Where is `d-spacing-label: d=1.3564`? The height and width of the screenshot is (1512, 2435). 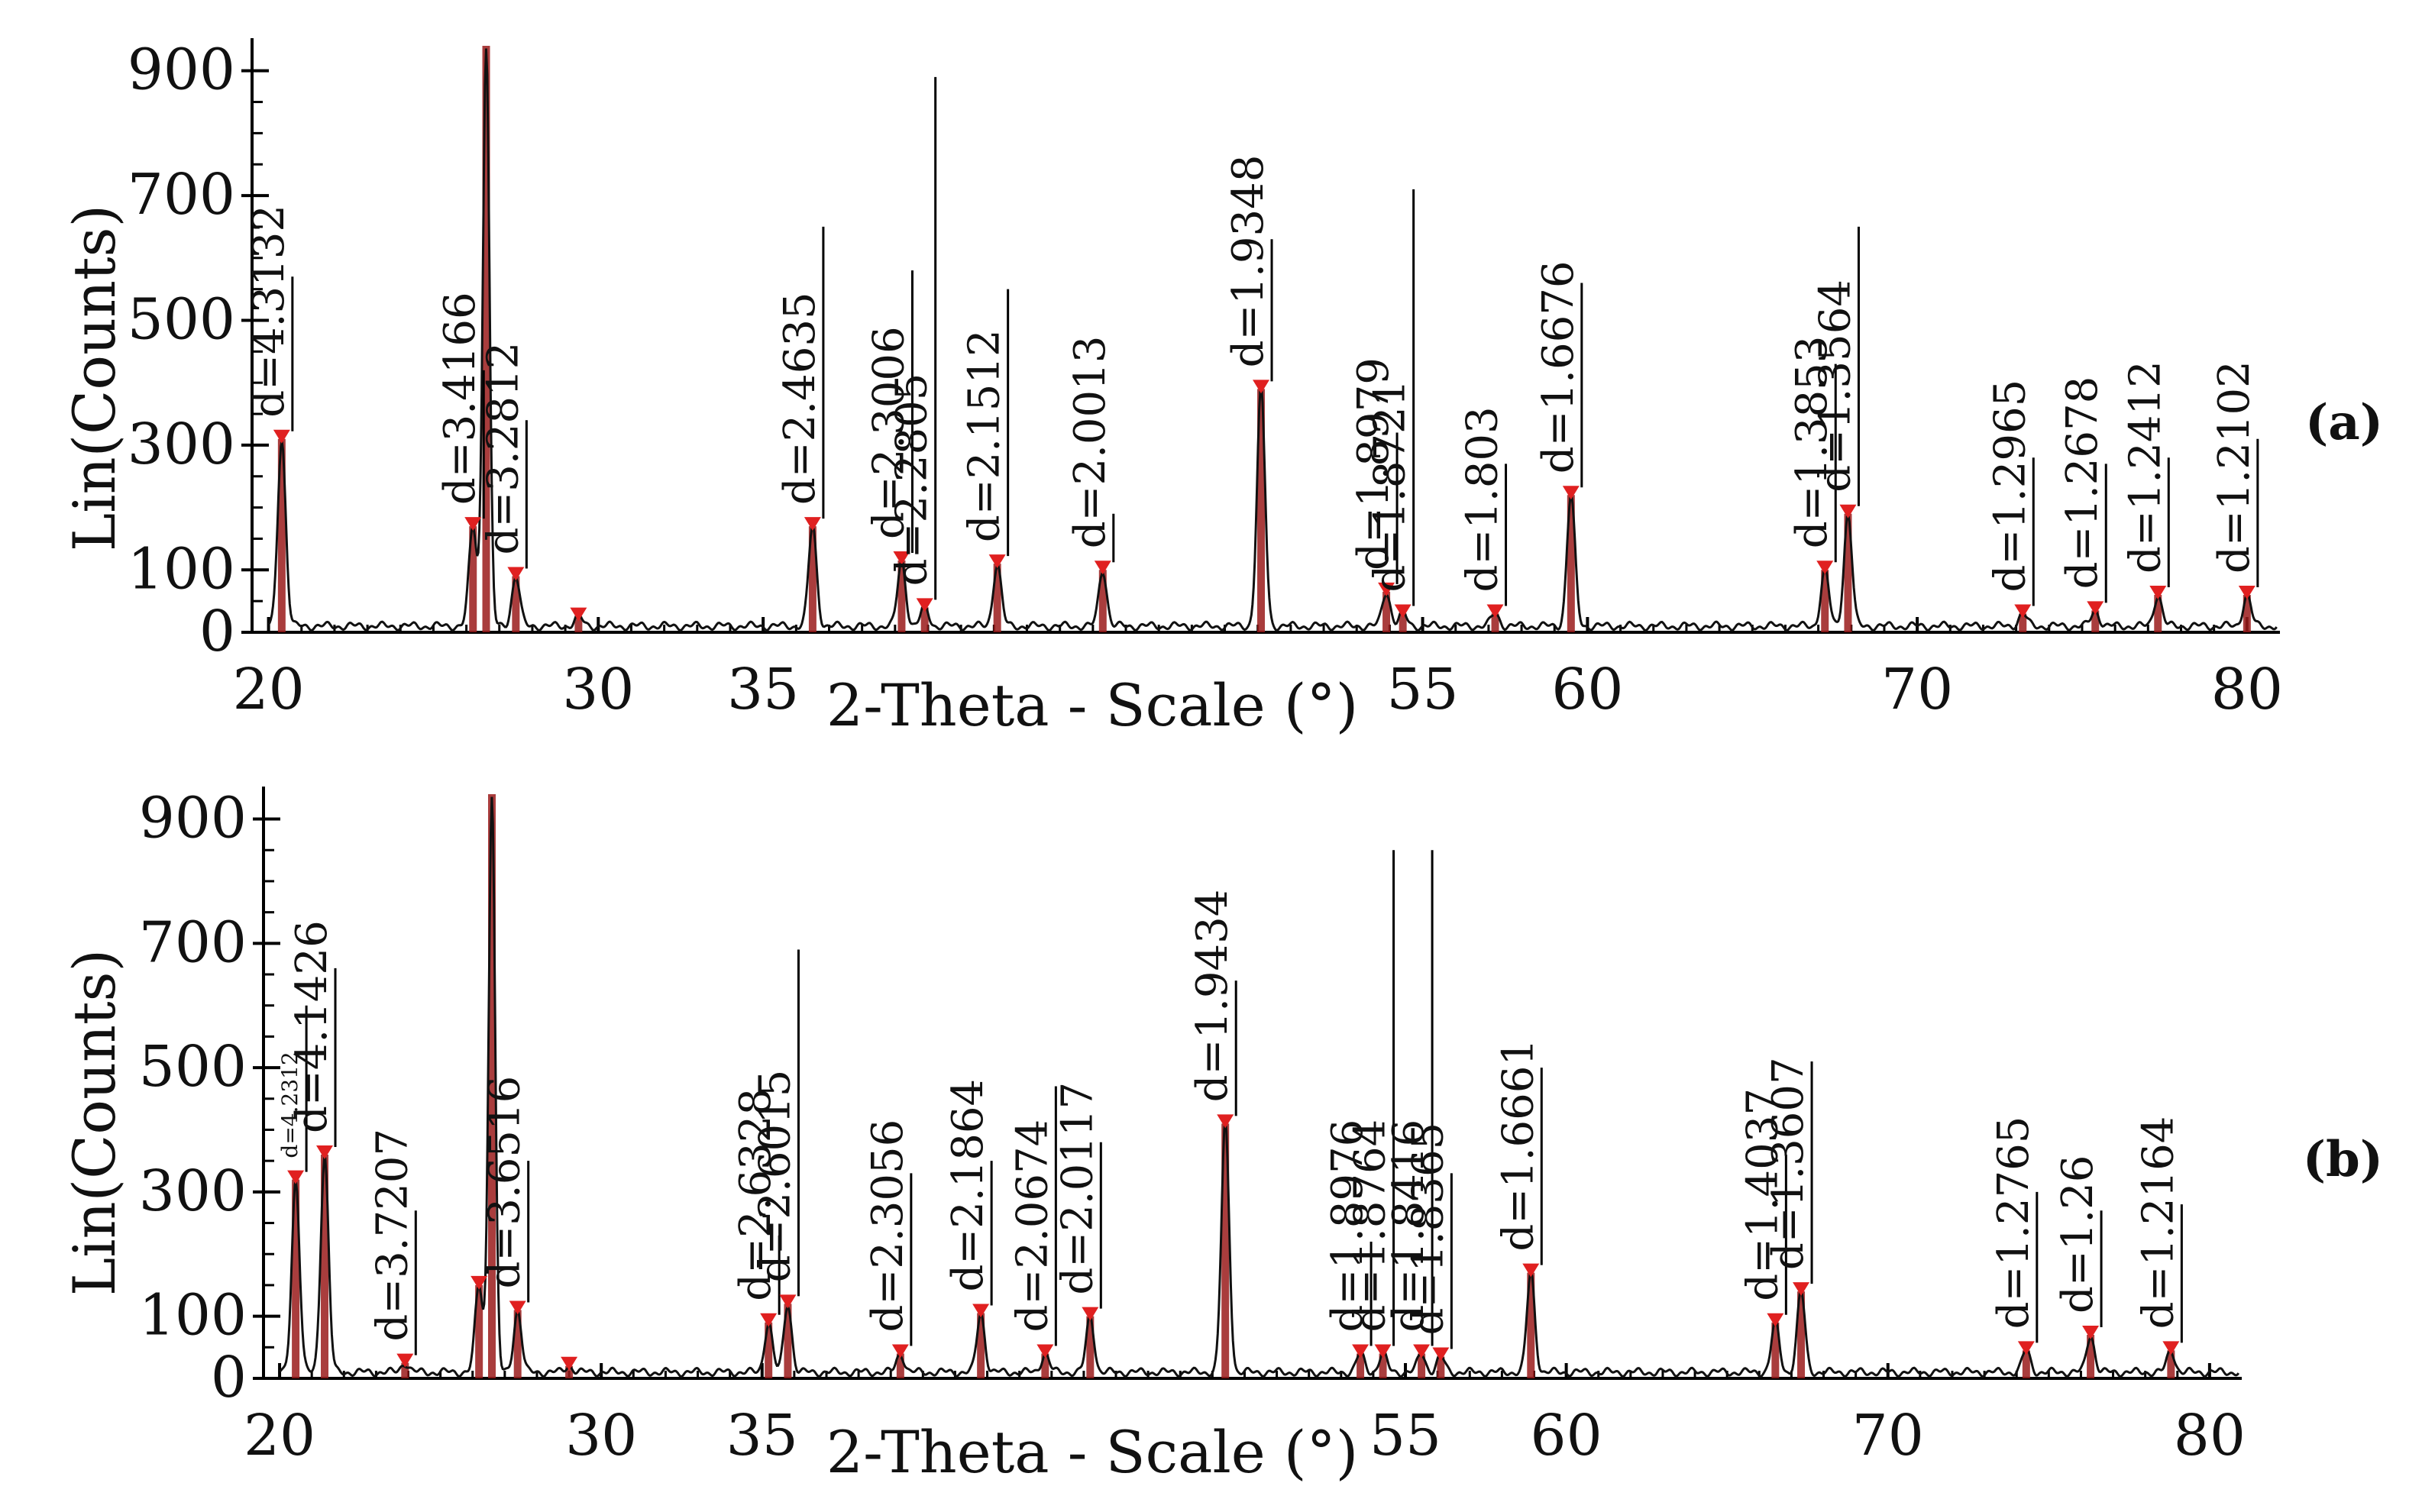
d-spacing-label: d=1.3564 is located at coordinates (1835, 386).